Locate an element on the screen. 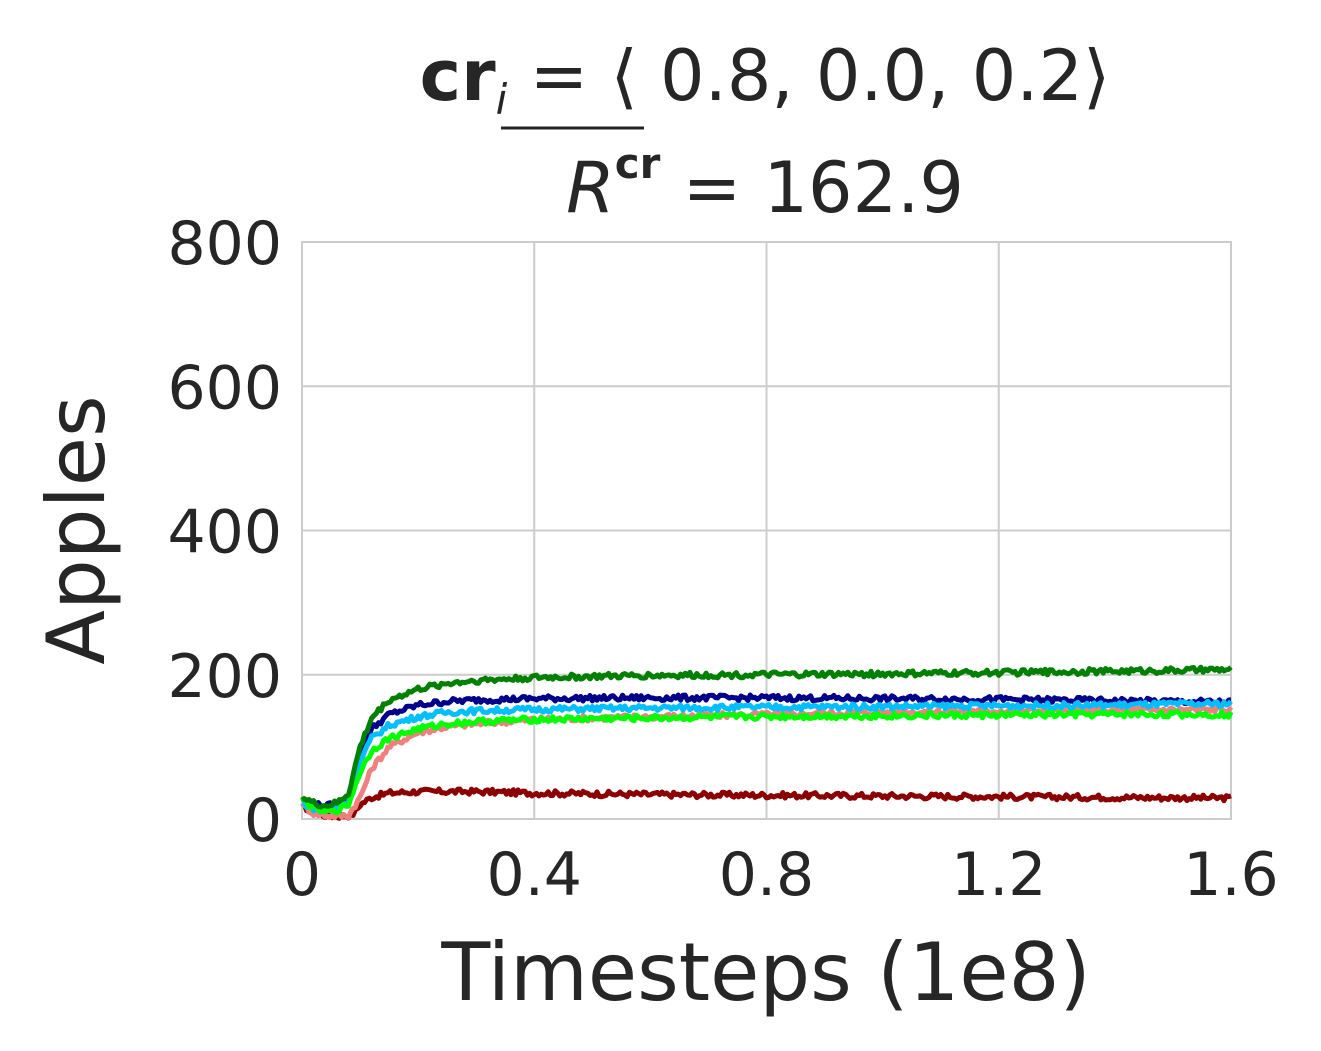 This screenshot has height=1051, width=1321. chart-title-line2: Rcr = 162.9 is located at coordinates (765, 184).